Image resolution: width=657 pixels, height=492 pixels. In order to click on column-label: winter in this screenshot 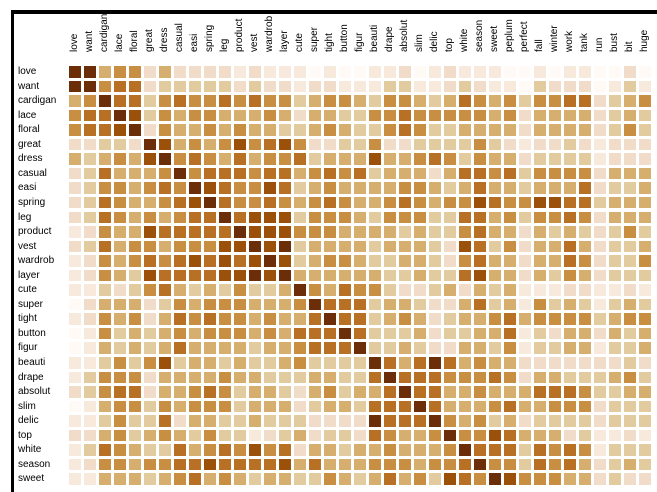, I will do `click(554, 38)`.